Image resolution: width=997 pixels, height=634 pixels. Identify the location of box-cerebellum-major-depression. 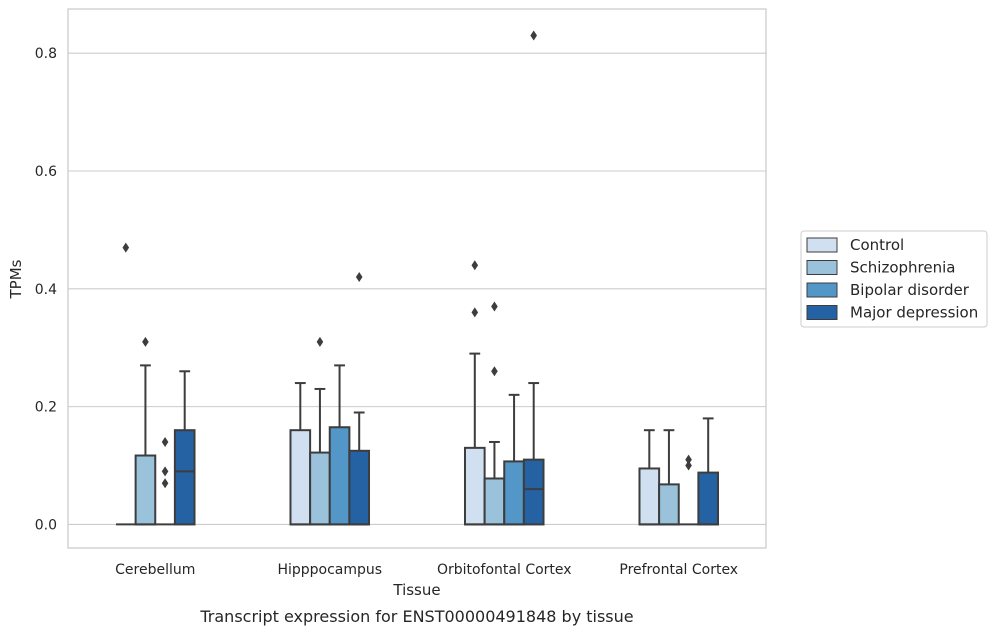
(184, 448).